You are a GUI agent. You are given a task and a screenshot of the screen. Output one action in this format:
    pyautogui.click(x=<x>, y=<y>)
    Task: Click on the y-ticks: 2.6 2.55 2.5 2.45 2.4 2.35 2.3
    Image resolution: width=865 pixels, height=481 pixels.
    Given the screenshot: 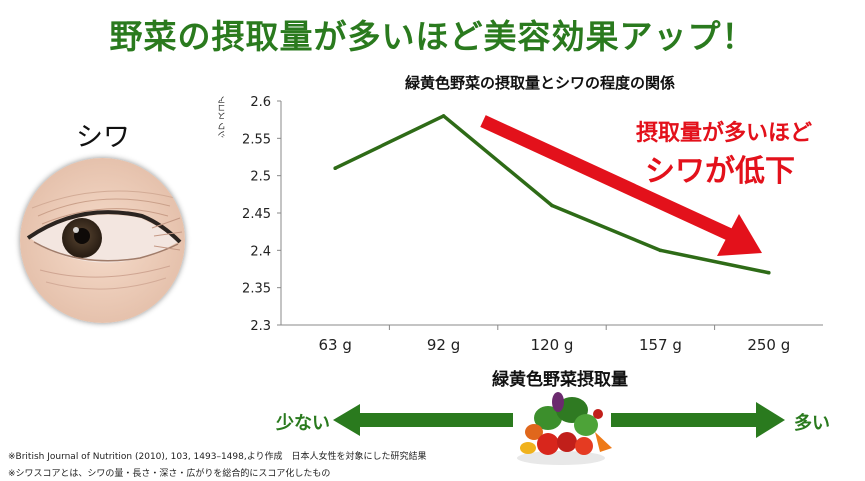 What is the action you would take?
    pyautogui.click(x=261, y=214)
    